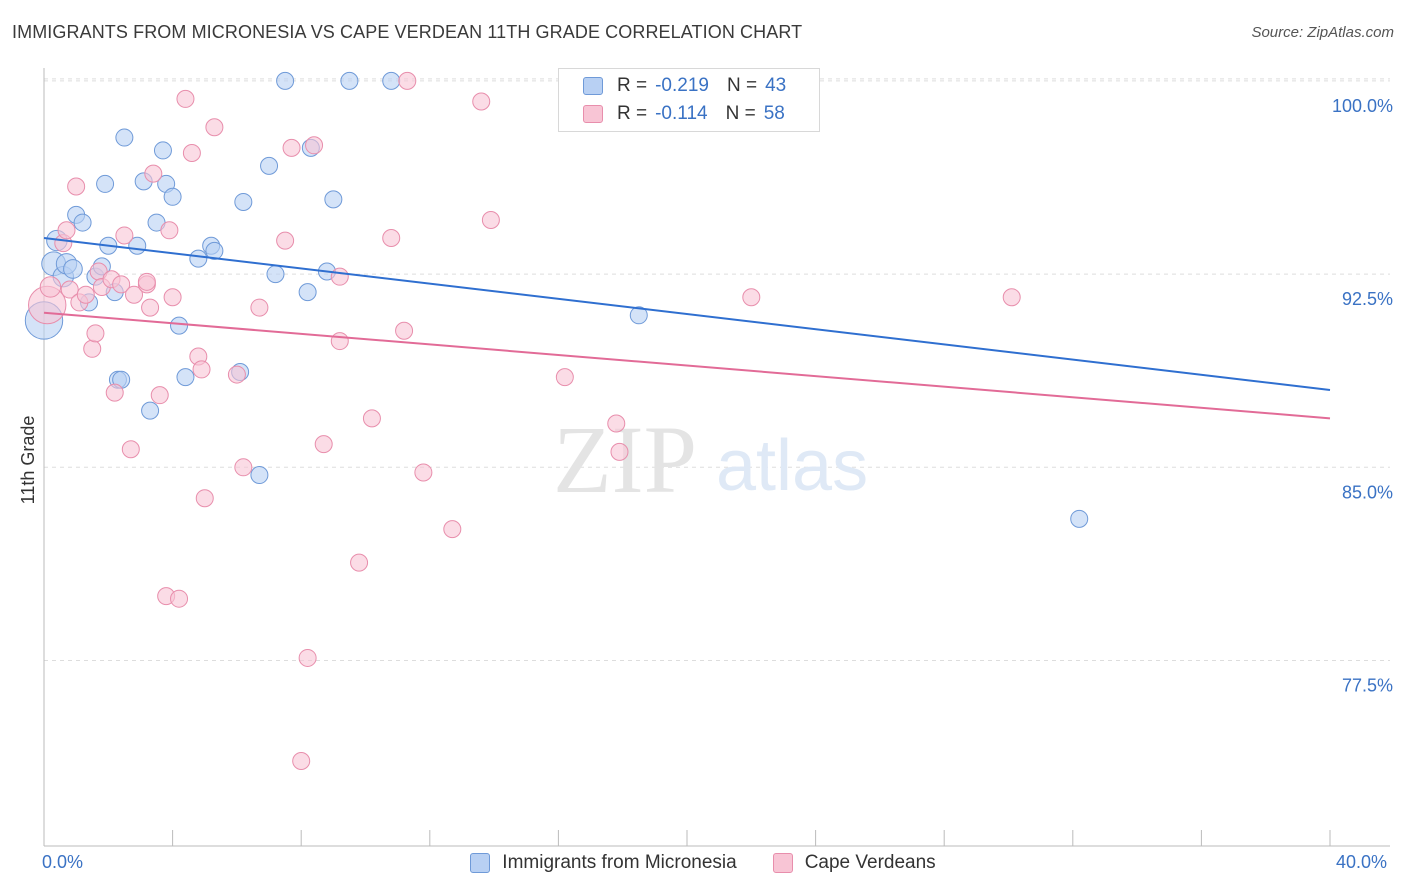  I want to click on series-label-cape-verdean: Cape Verdeans, so click(870, 862).